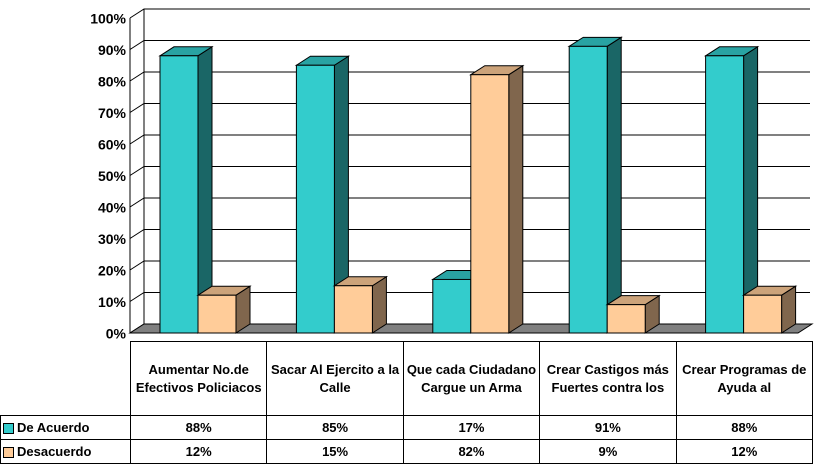 This screenshot has height=464, width=814. Describe the element at coordinates (335, 451) in the screenshot. I see `data-label: 15%` at that location.